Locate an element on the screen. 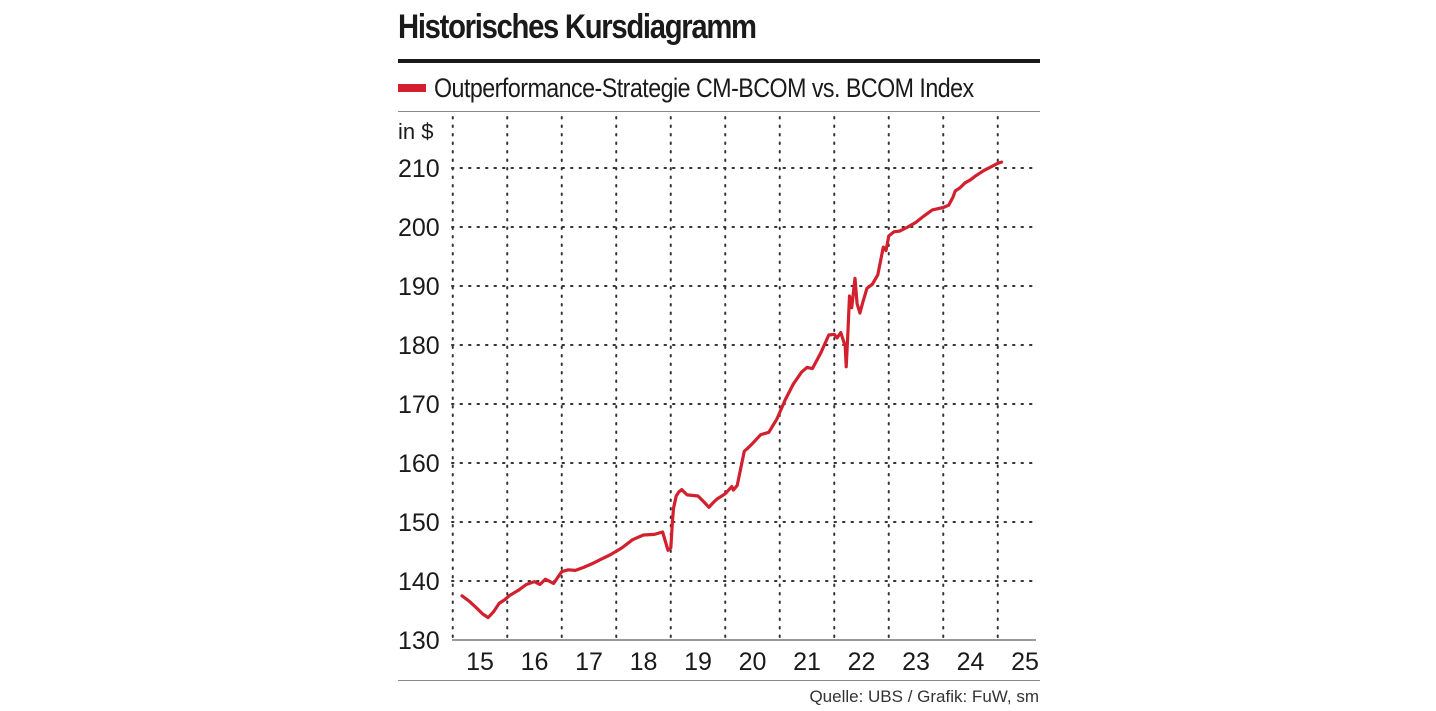 Image resolution: width=1436 pixels, height=711 pixels. x-tick-label: 25 is located at coordinates (1025, 662).